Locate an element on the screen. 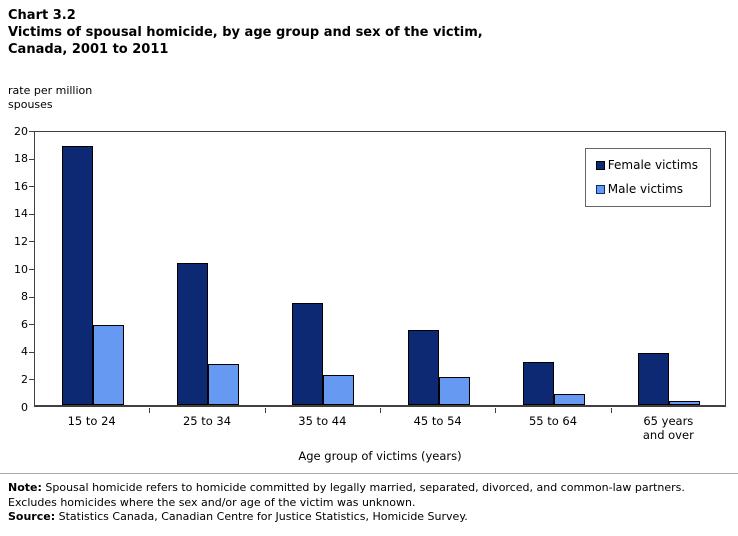 Image resolution: width=738 pixels, height=536 pixels. y-tick-label: 12 is located at coordinates (21, 241).